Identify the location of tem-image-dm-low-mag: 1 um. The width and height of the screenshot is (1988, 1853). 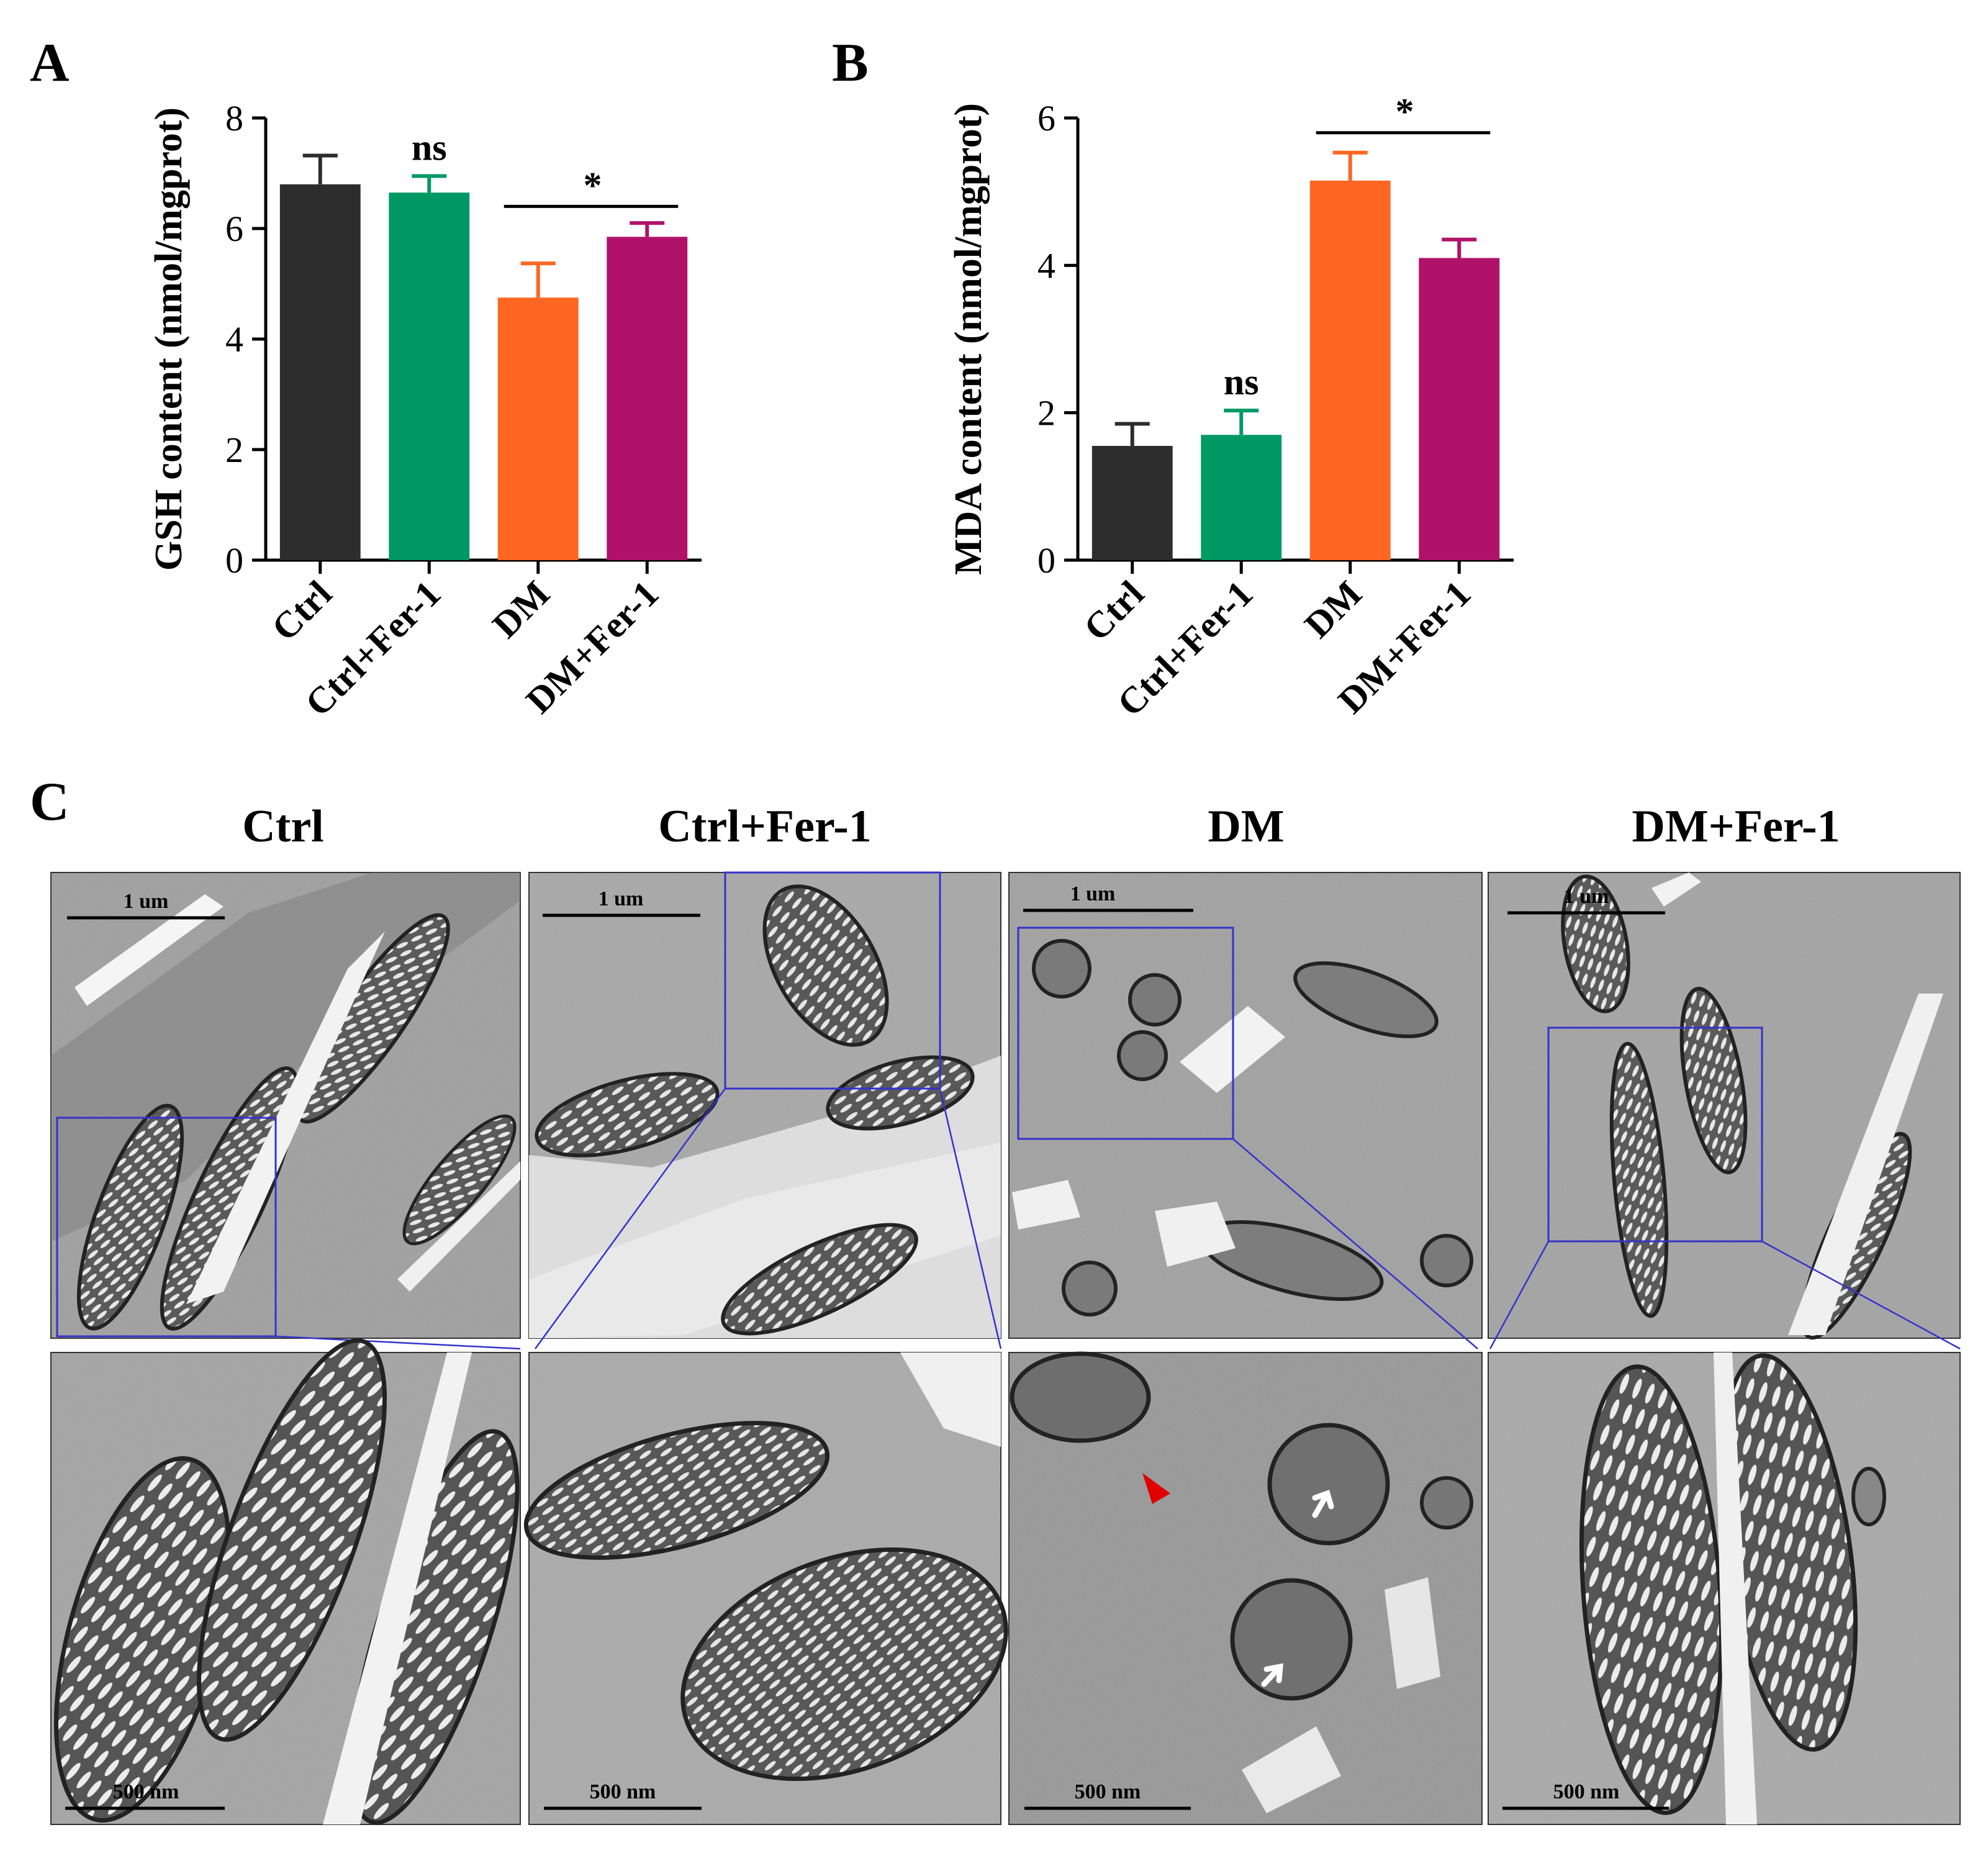
(1246, 1105).